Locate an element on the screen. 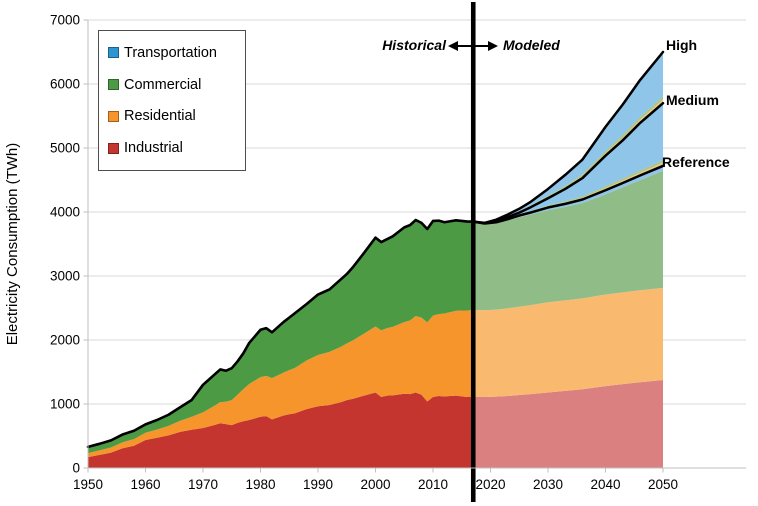 The image size is (758, 506). x-tick-label: 1960 is located at coordinates (145, 484).